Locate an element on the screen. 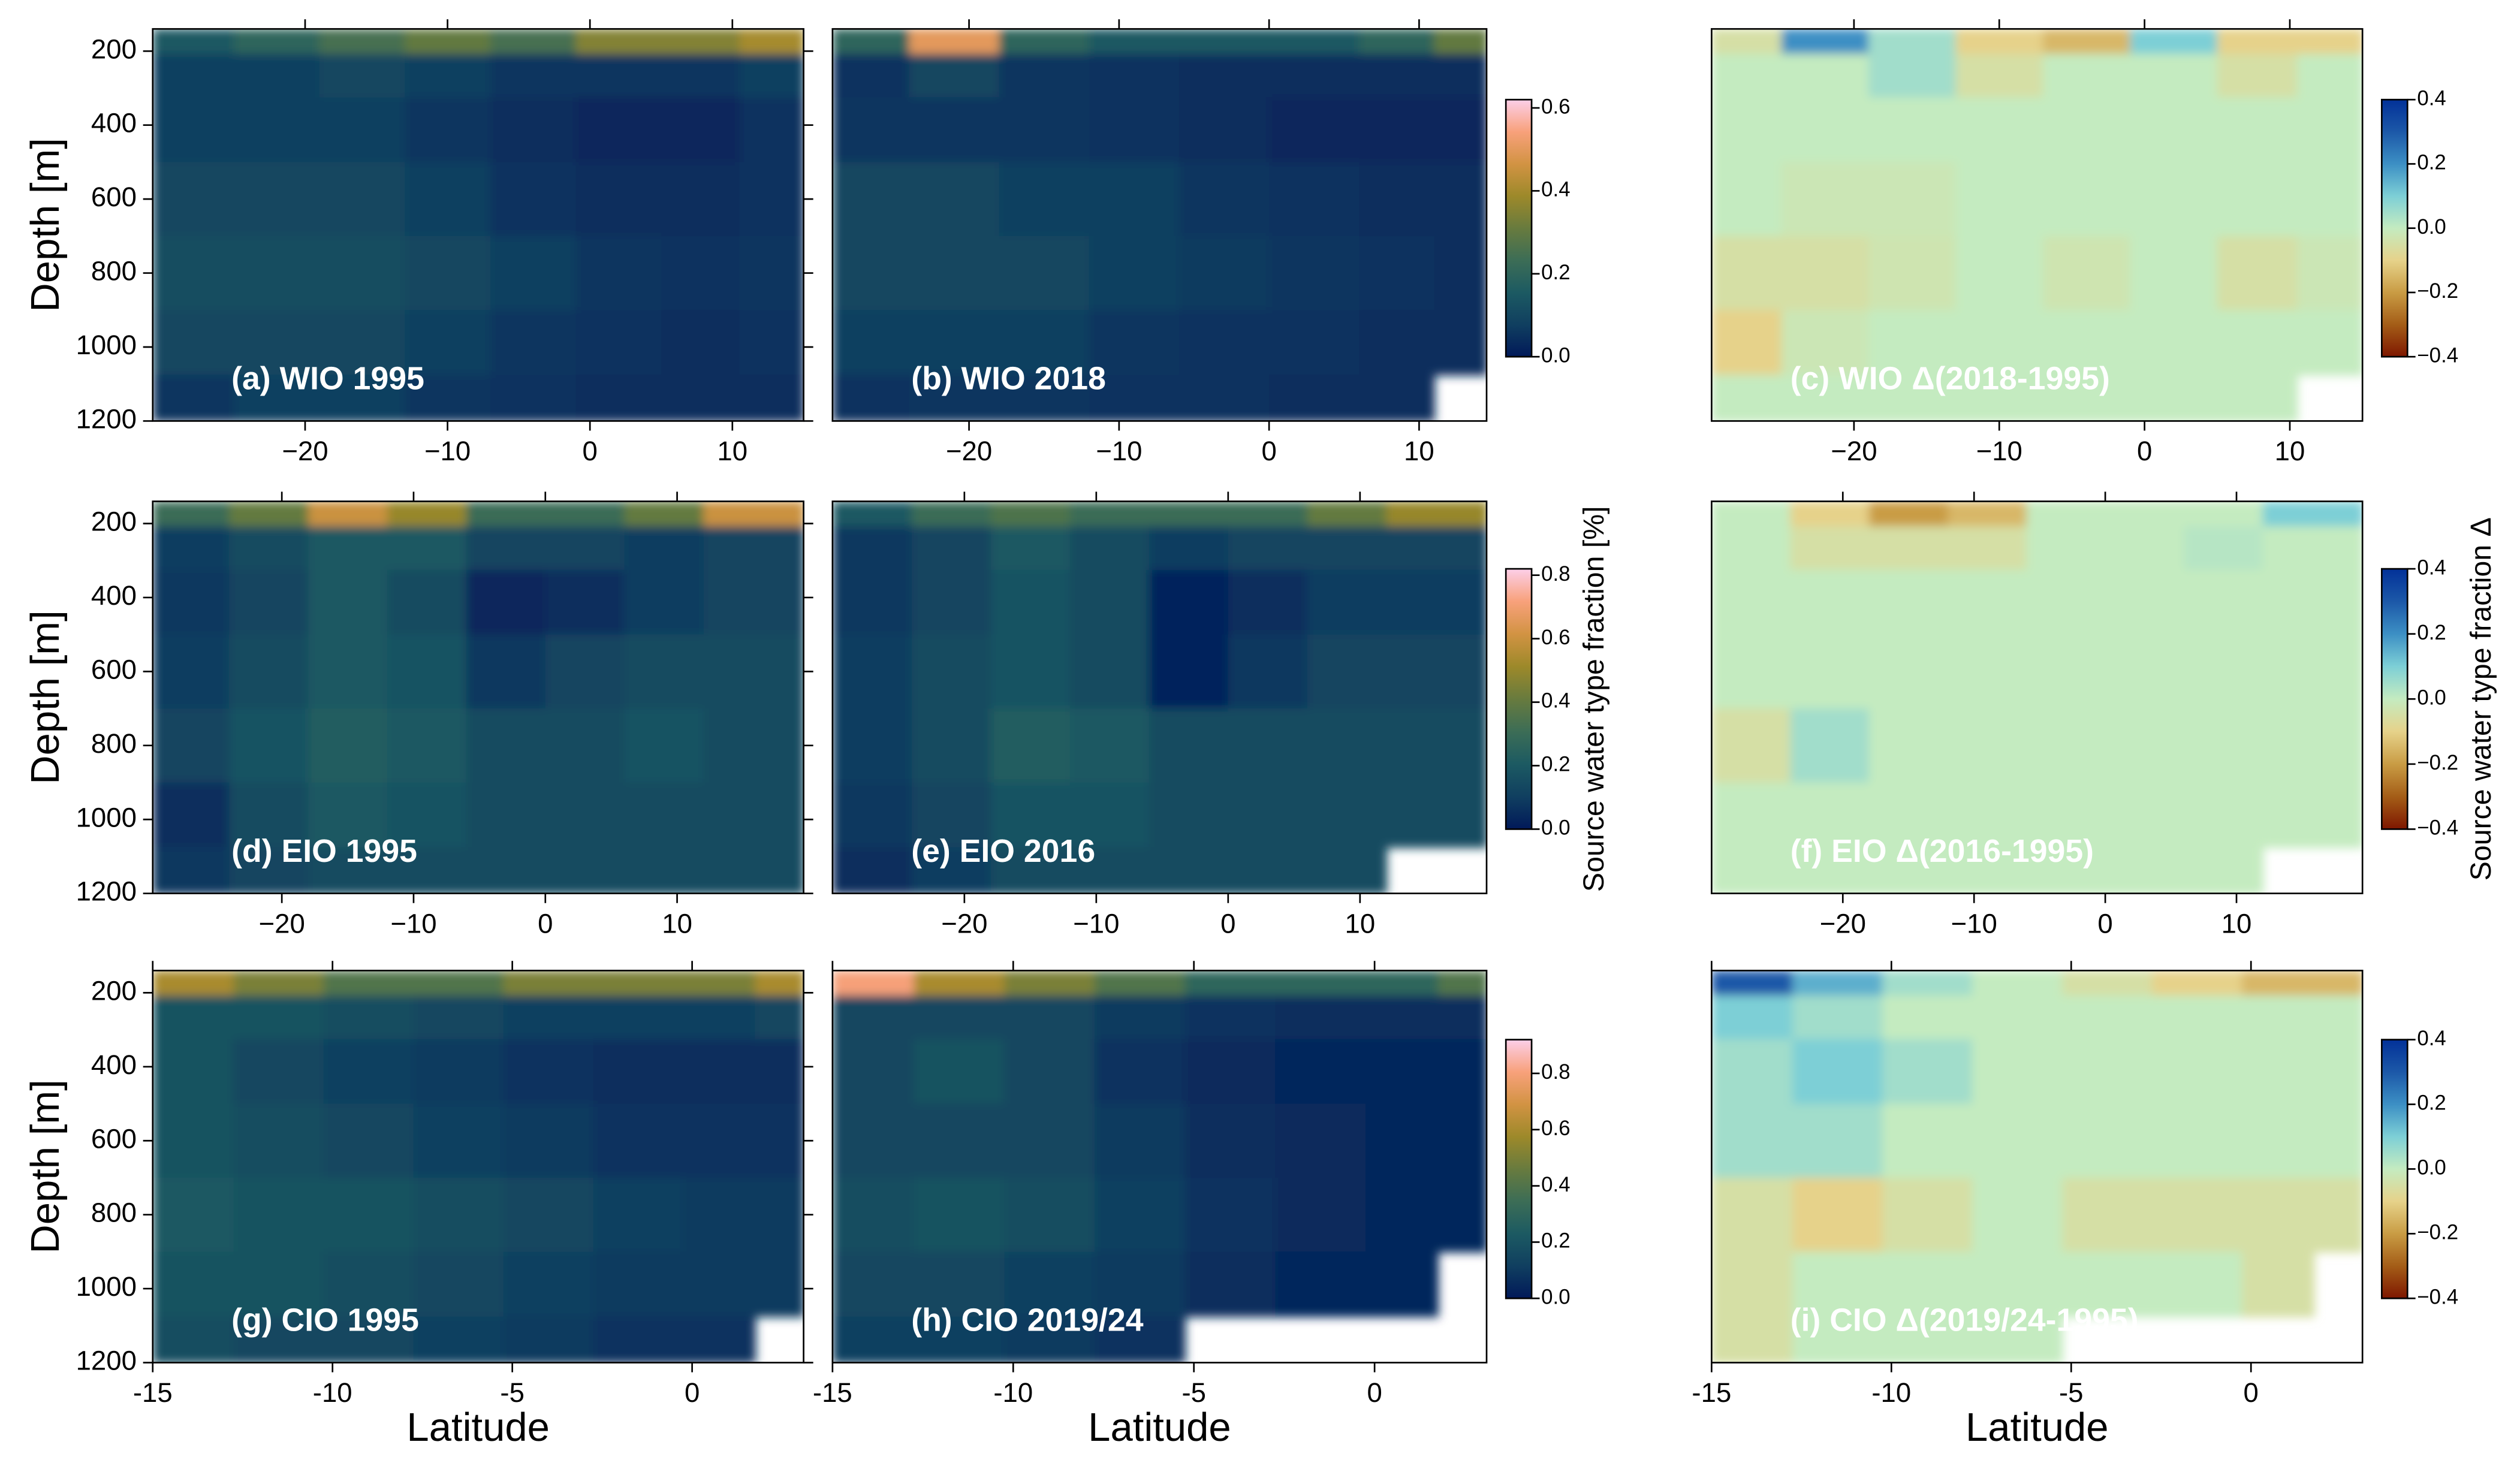 This screenshot has height=1469, width=2520. x-tick-label: −20 is located at coordinates (1843, 923).